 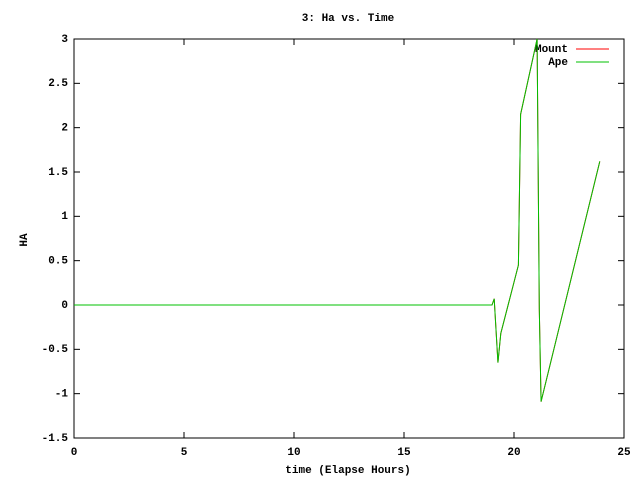 I want to click on y-axis-label: HA, so click(x=25, y=240).